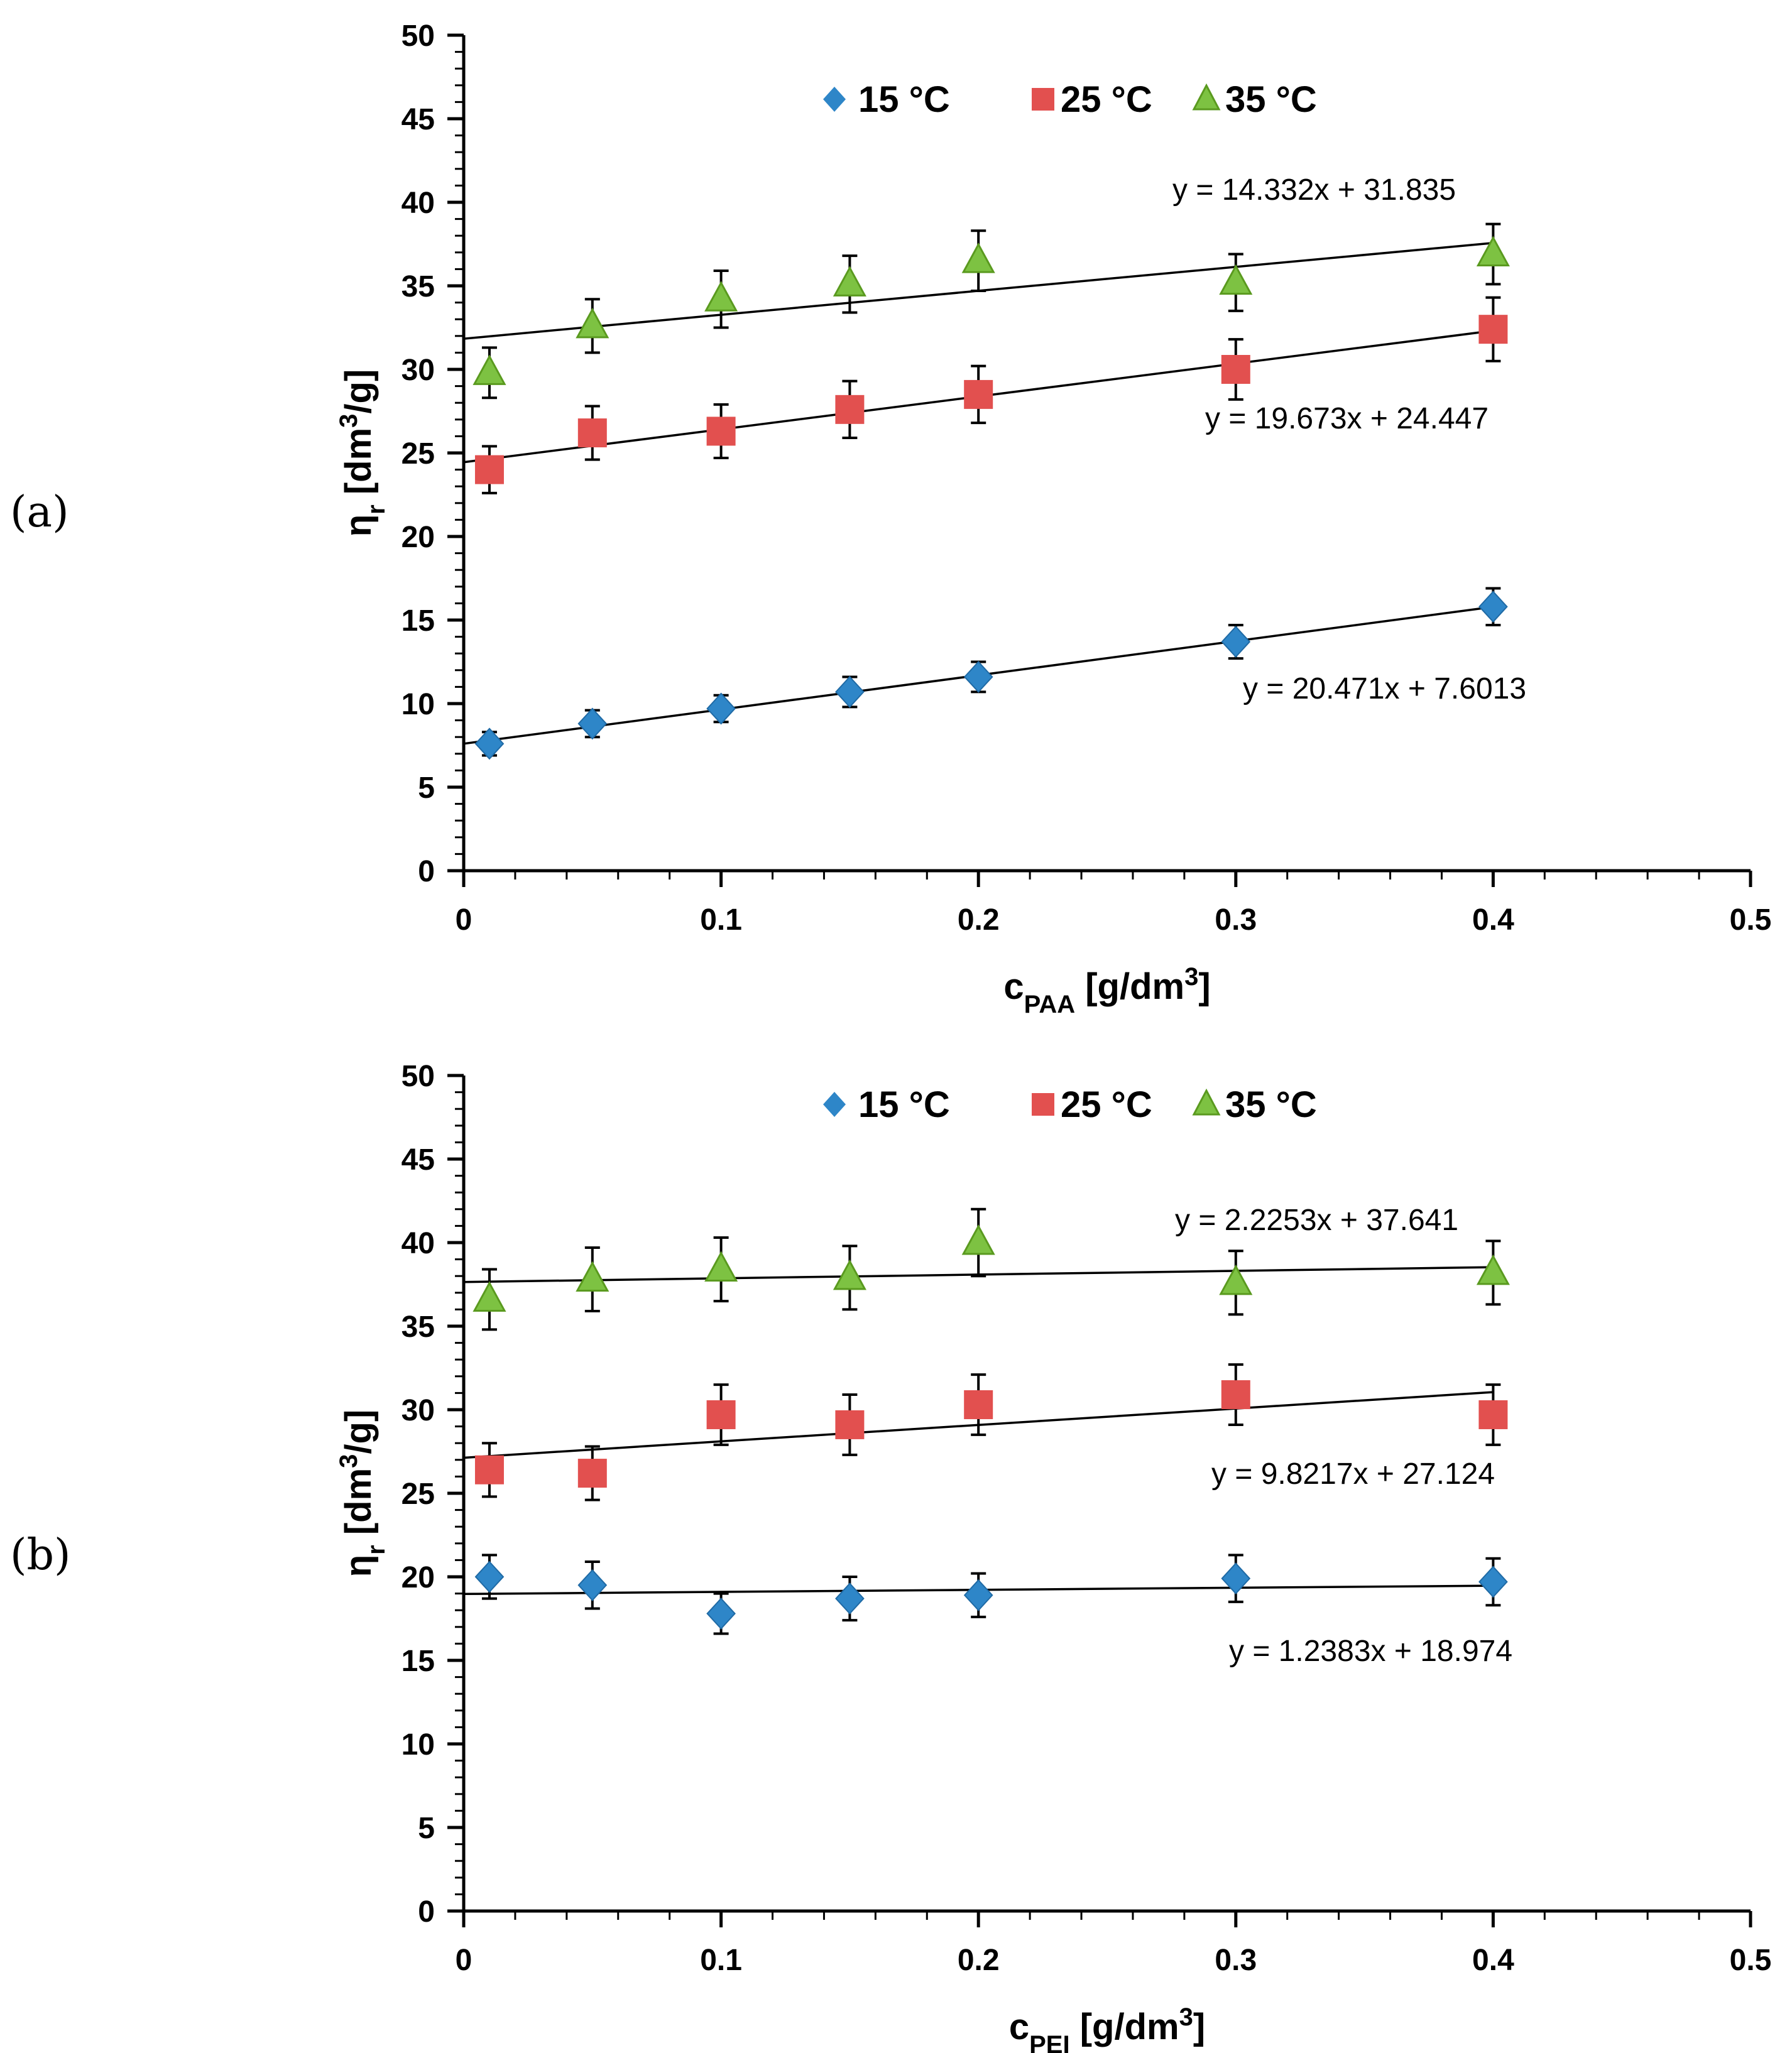 Image resolution: width=1792 pixels, height=2053 pixels. Describe the element at coordinates (1314, 190) in the screenshot. I see `trendline-equation: y = 14.332x + 31.835` at that location.